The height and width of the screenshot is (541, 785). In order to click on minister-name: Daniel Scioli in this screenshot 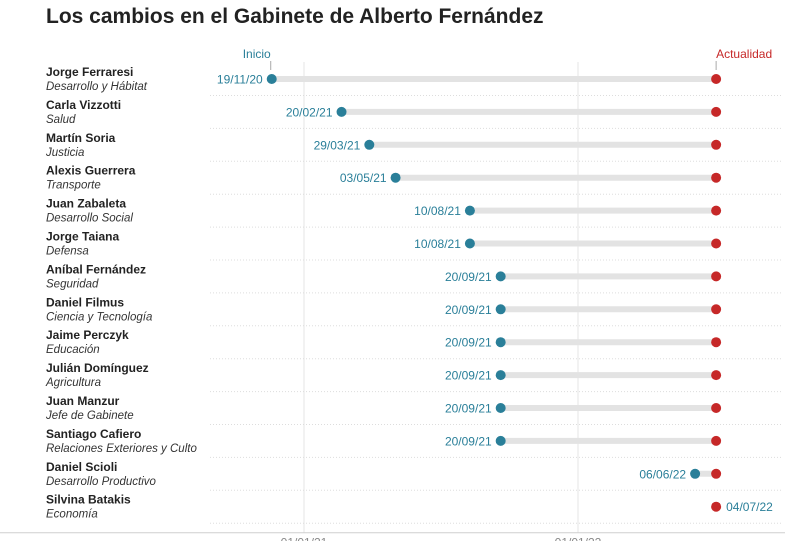, I will do `click(81, 467)`.